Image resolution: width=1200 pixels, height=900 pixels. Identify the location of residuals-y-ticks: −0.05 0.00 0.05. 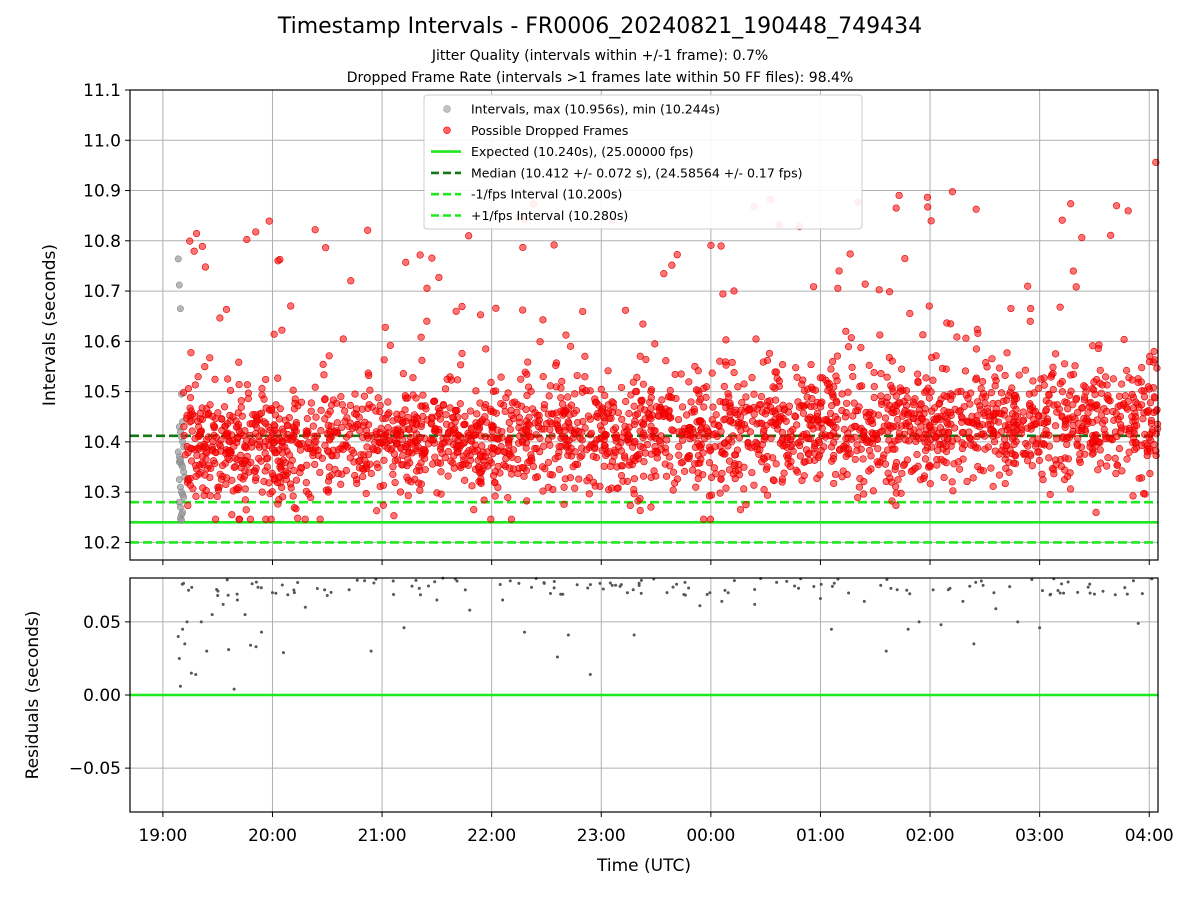
(99, 696).